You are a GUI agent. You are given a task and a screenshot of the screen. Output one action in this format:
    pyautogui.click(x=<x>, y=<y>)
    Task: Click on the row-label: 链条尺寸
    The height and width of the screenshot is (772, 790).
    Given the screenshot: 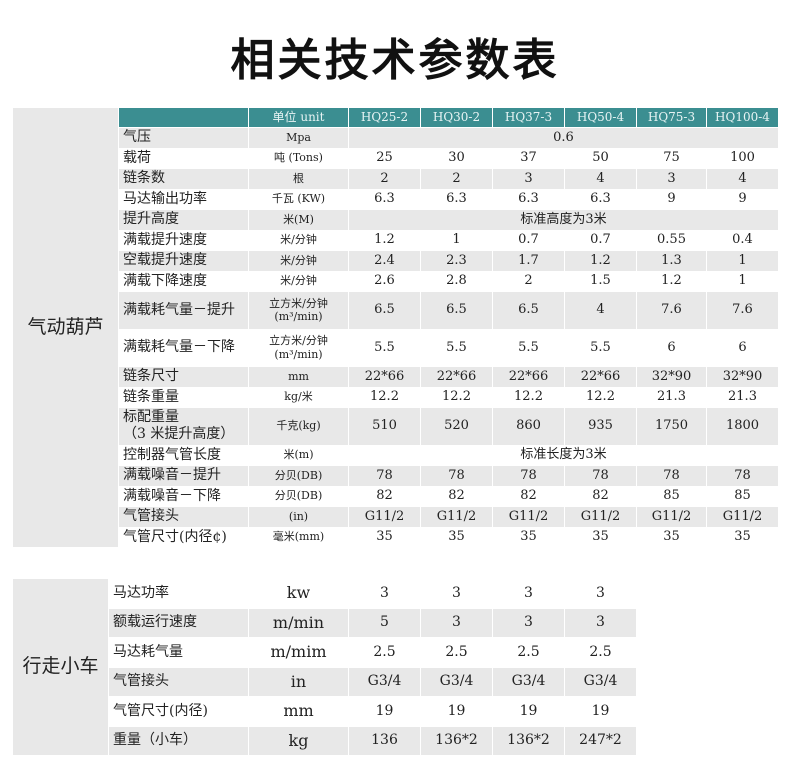 What is the action you would take?
    pyautogui.click(x=183, y=377)
    